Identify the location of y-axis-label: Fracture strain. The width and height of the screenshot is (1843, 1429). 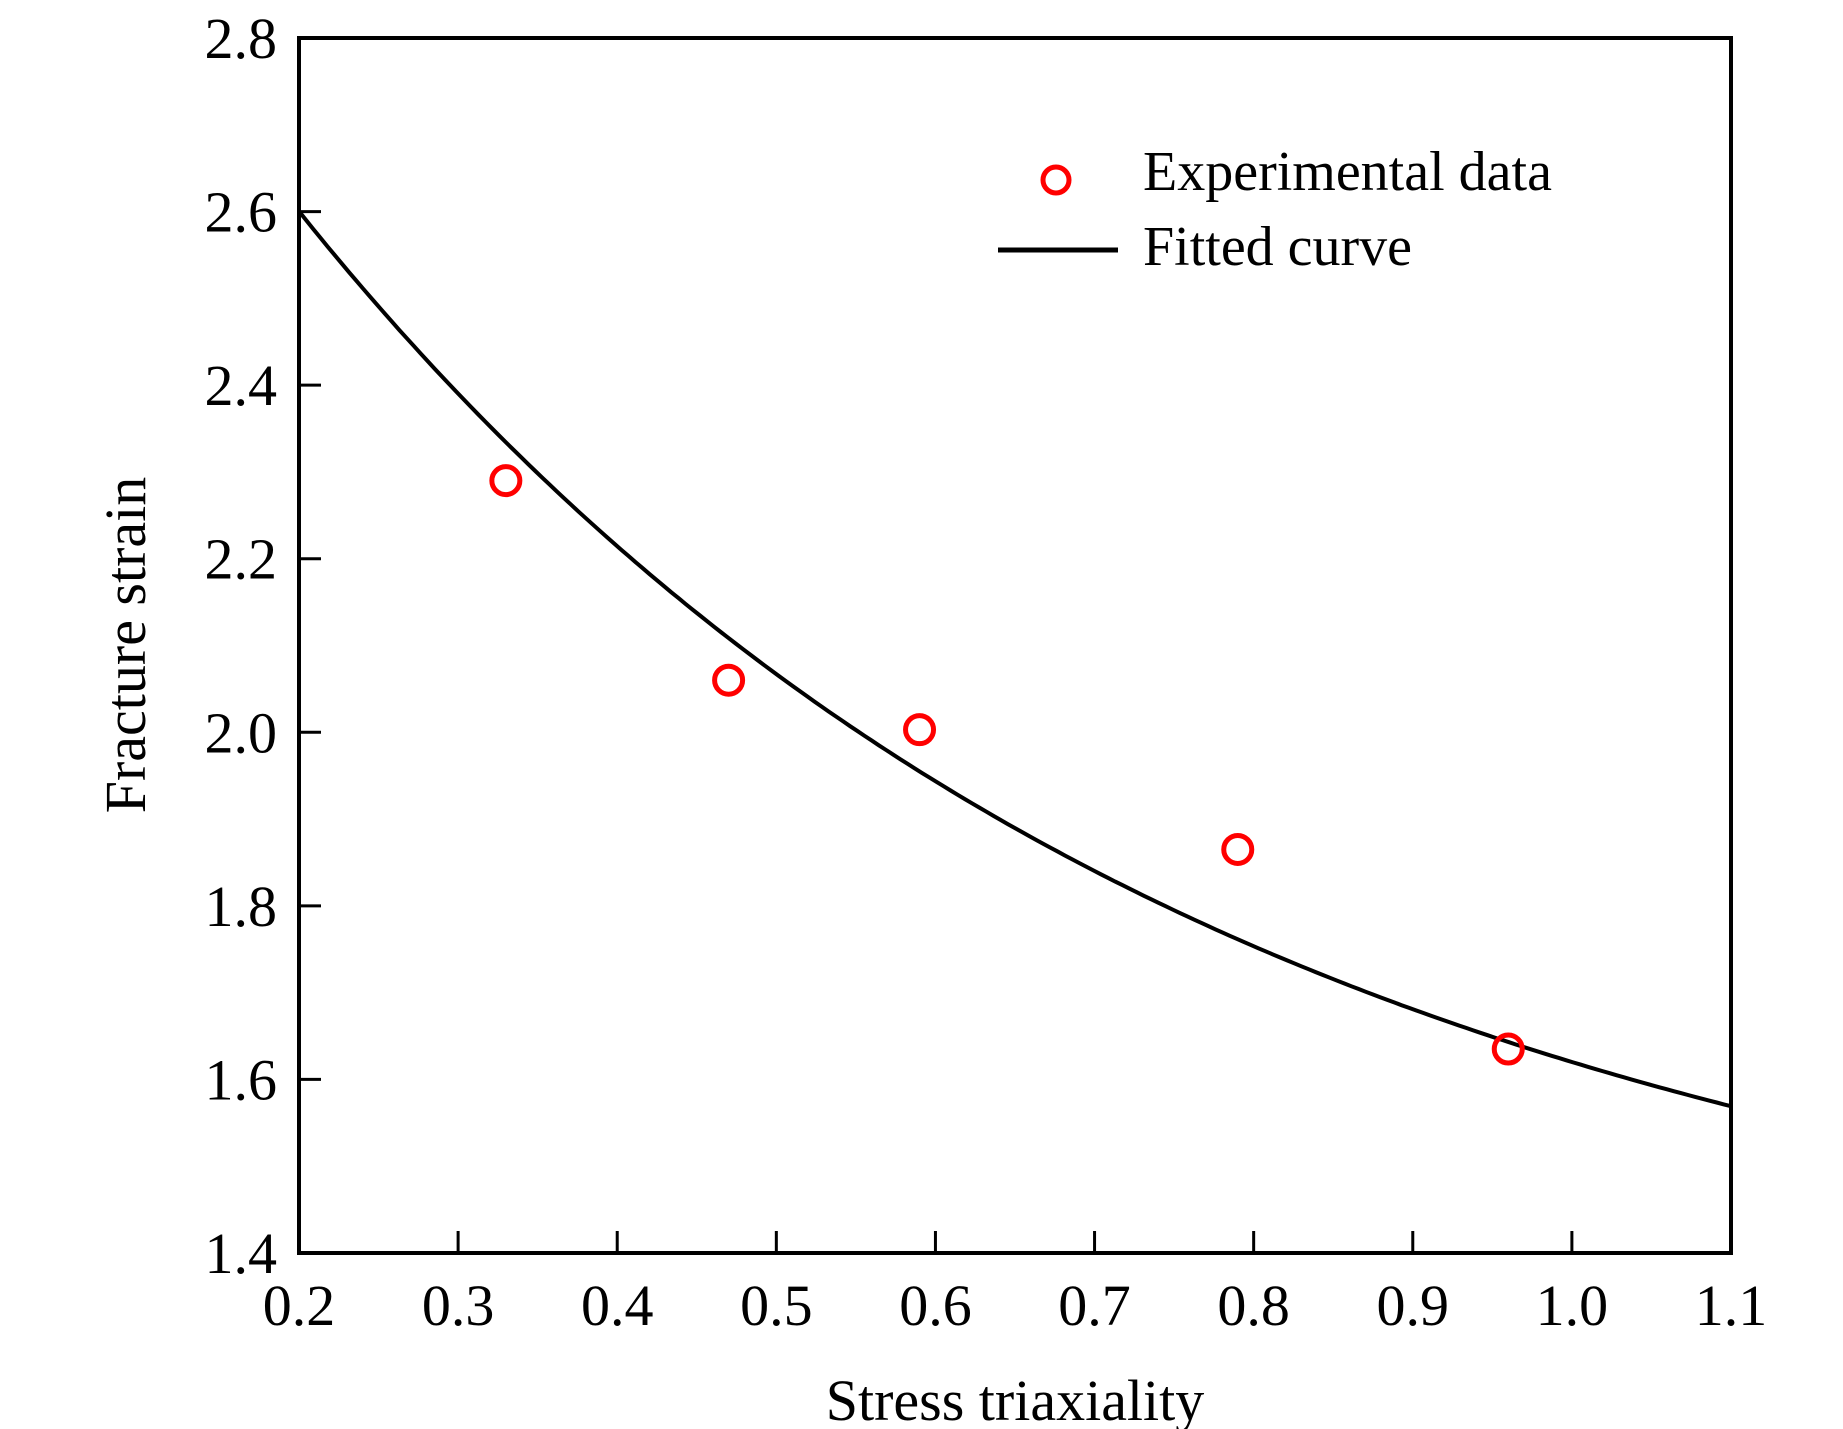
(125, 645).